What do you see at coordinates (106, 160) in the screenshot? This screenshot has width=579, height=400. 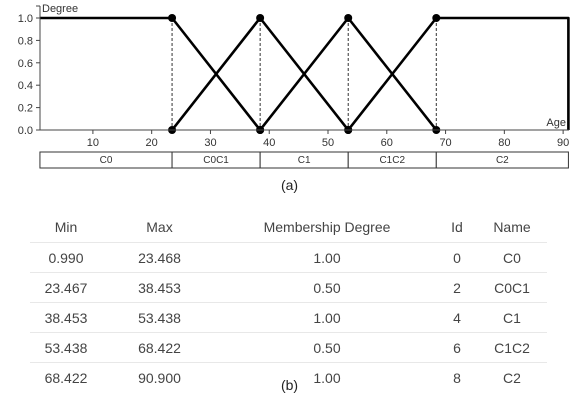 I see `segment-label: C0` at bounding box center [106, 160].